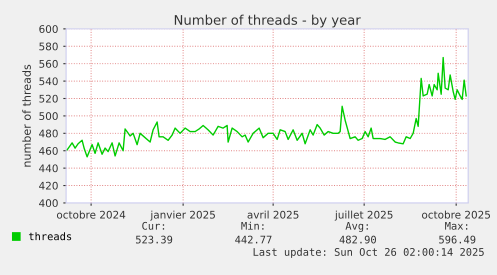 This screenshot has height=275, width=497. What do you see at coordinates (48, 64) in the screenshot?
I see `y-tick-label: 560` at bounding box center [48, 64].